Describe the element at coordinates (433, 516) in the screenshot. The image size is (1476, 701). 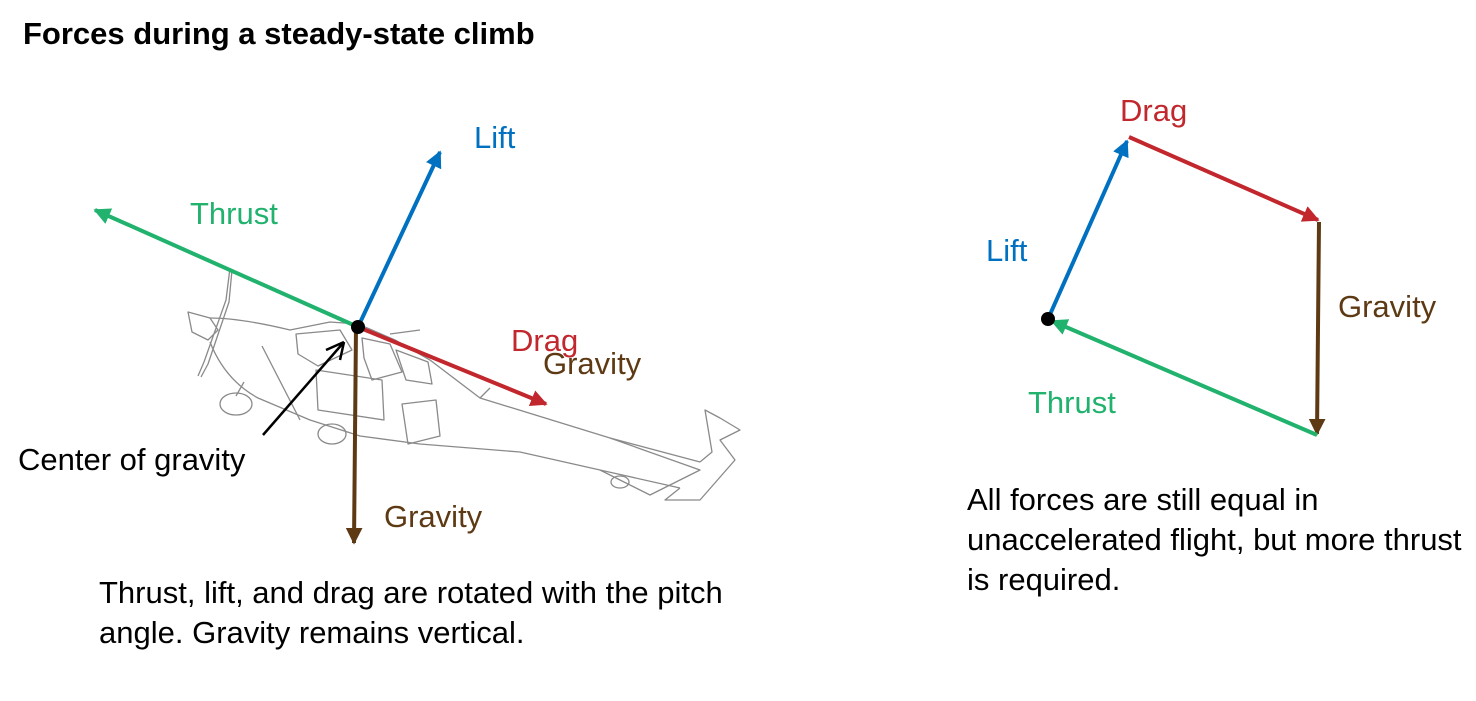
I see `gravity-label: Gravity` at that location.